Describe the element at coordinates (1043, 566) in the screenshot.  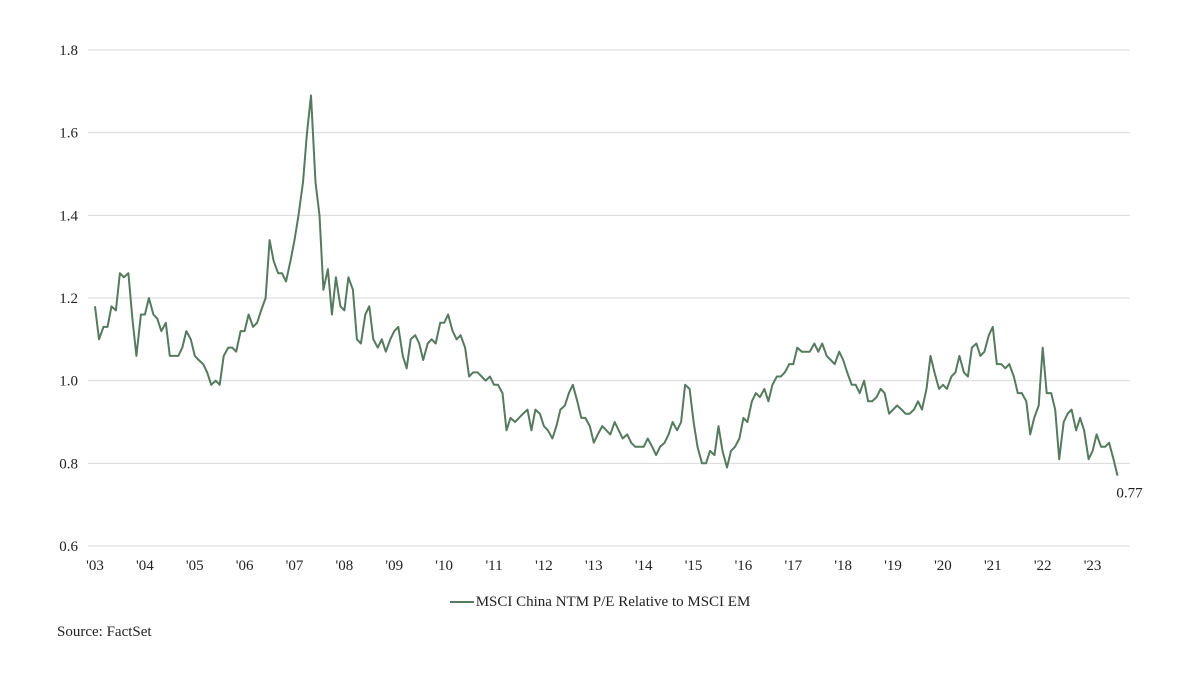
I see `x-tick-label: '22` at that location.